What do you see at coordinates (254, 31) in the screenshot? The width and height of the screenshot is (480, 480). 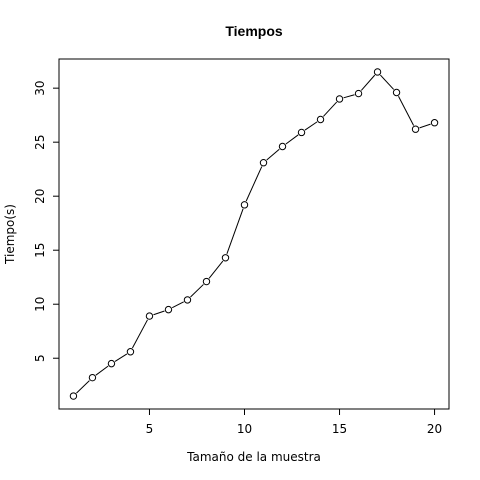 I see `chart-title: Tiempos` at bounding box center [254, 31].